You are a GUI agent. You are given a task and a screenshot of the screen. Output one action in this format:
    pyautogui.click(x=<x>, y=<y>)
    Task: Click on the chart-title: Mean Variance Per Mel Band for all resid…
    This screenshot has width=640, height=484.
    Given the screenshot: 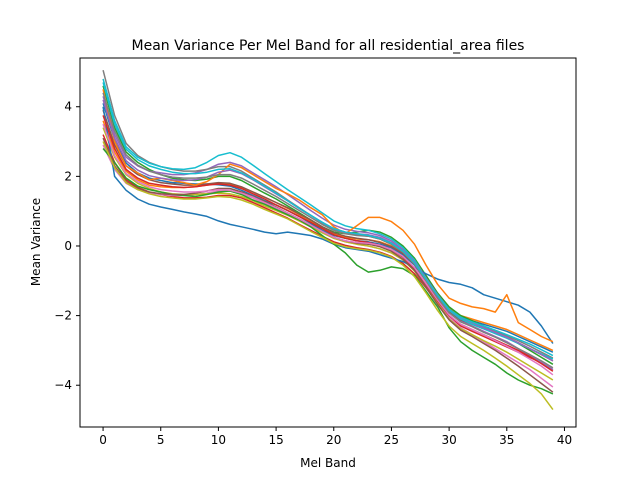 What is the action you would take?
    pyautogui.click(x=328, y=46)
    